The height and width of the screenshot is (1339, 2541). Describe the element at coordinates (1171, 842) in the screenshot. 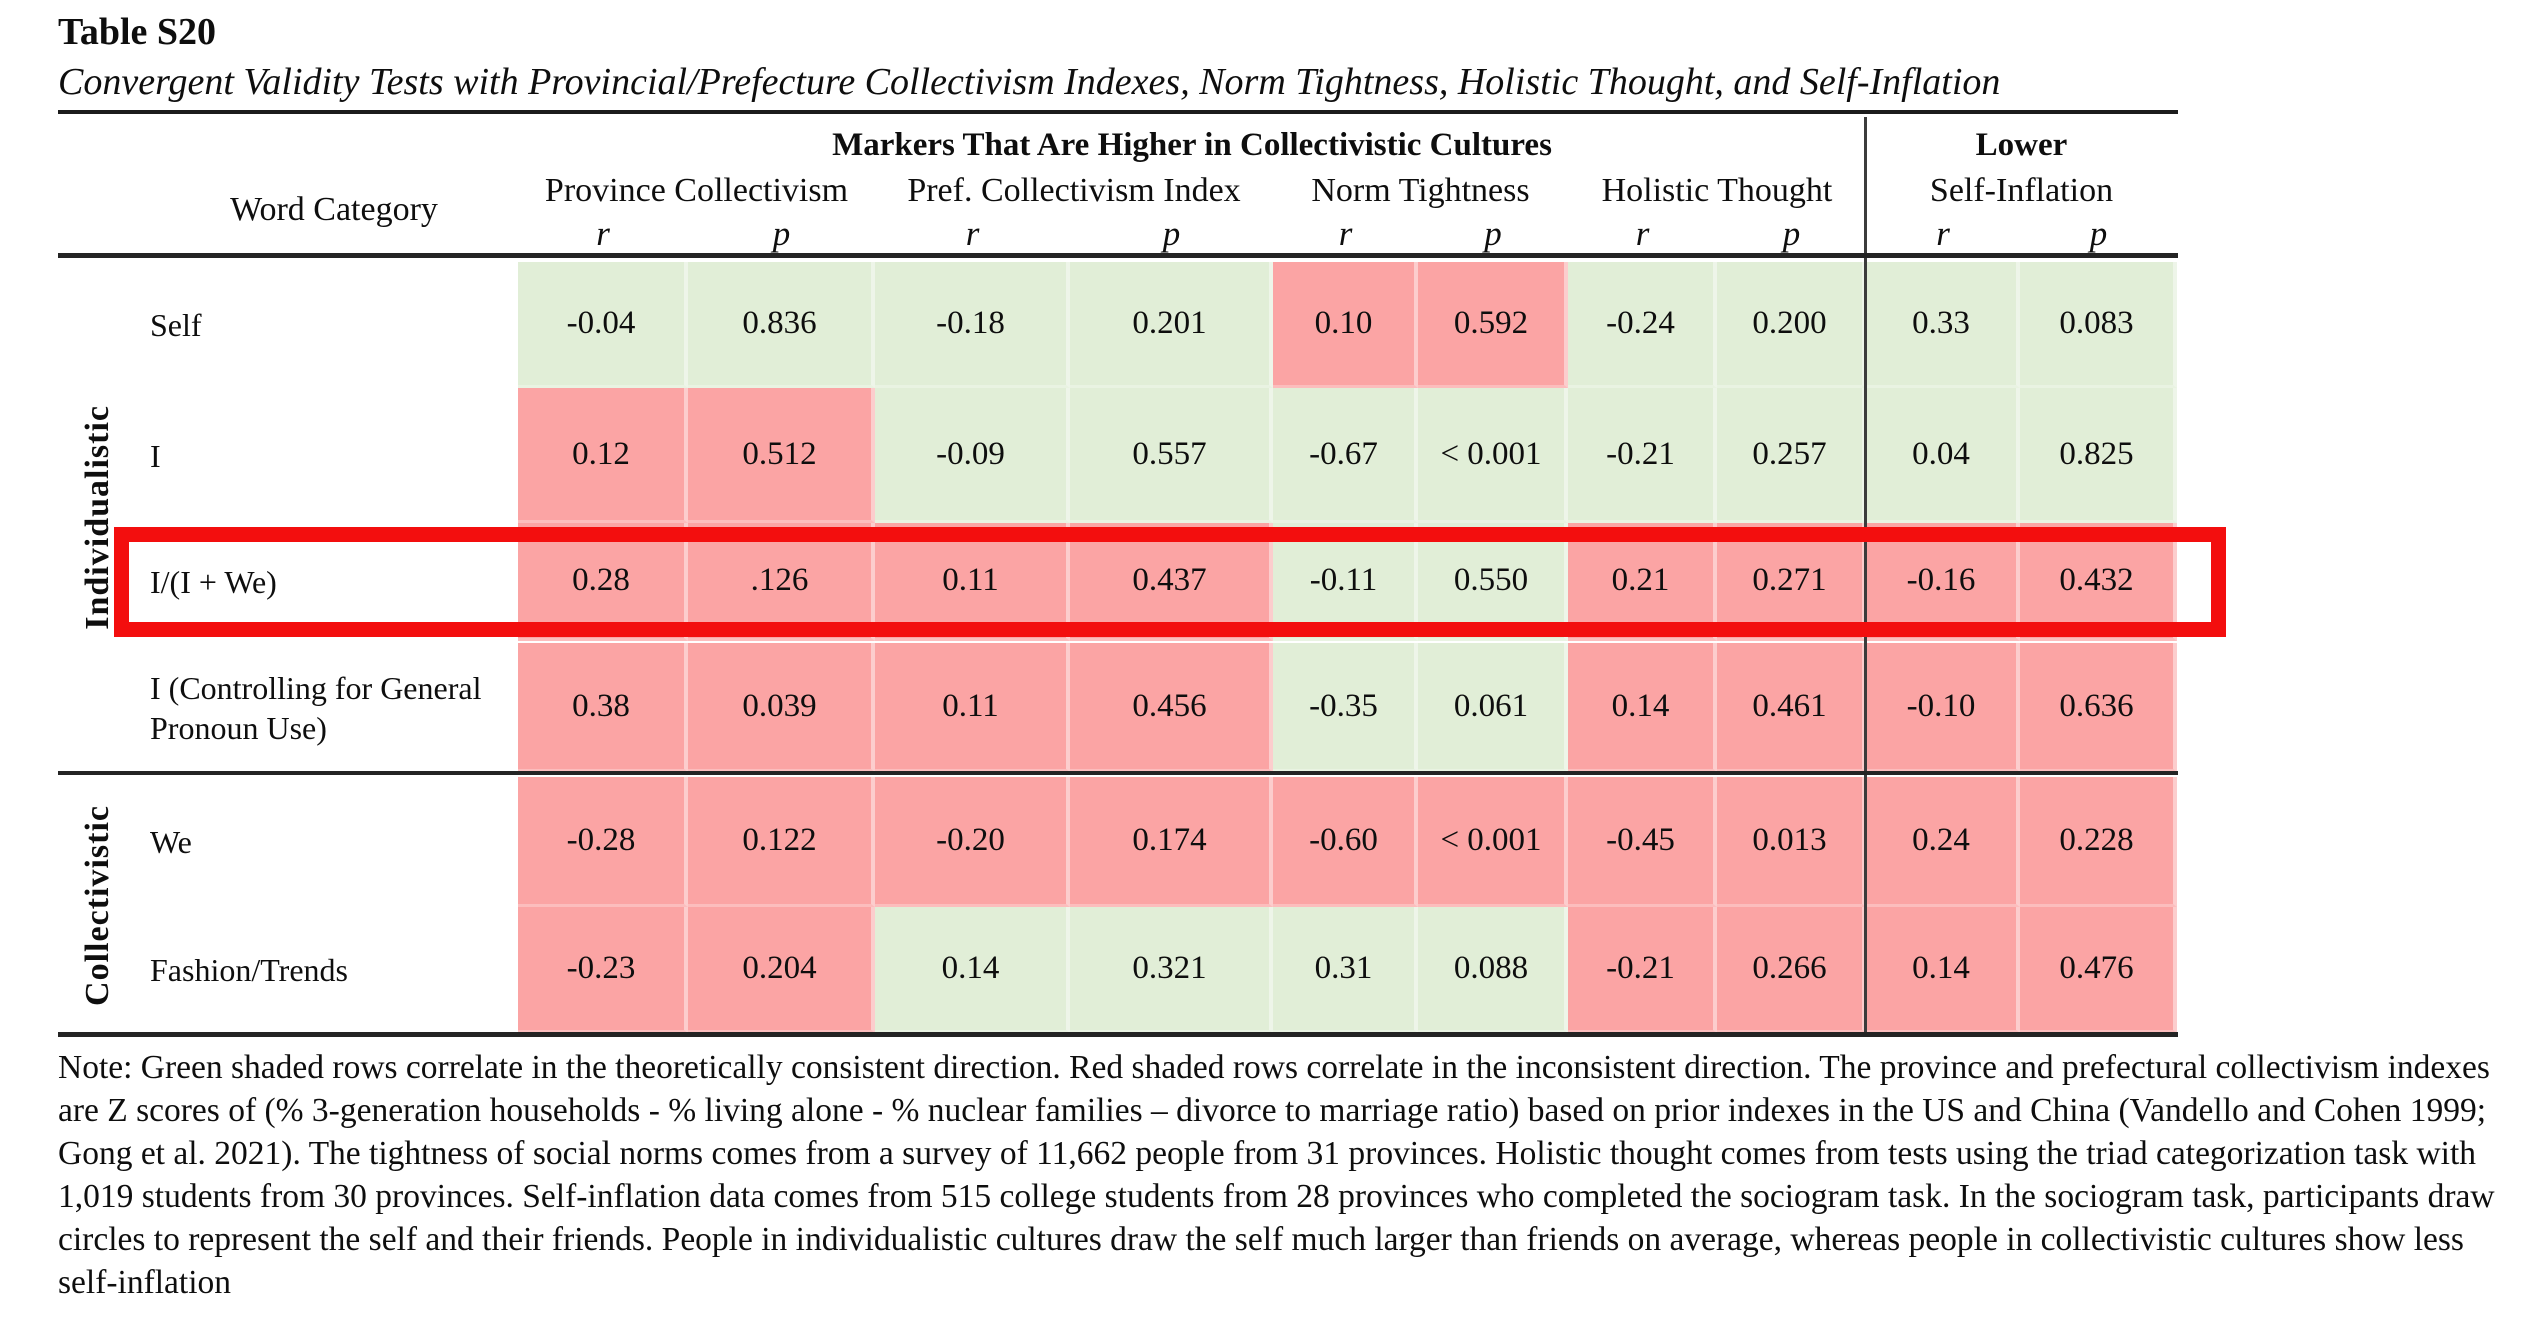

I see `value-cell: 0.174` at that location.